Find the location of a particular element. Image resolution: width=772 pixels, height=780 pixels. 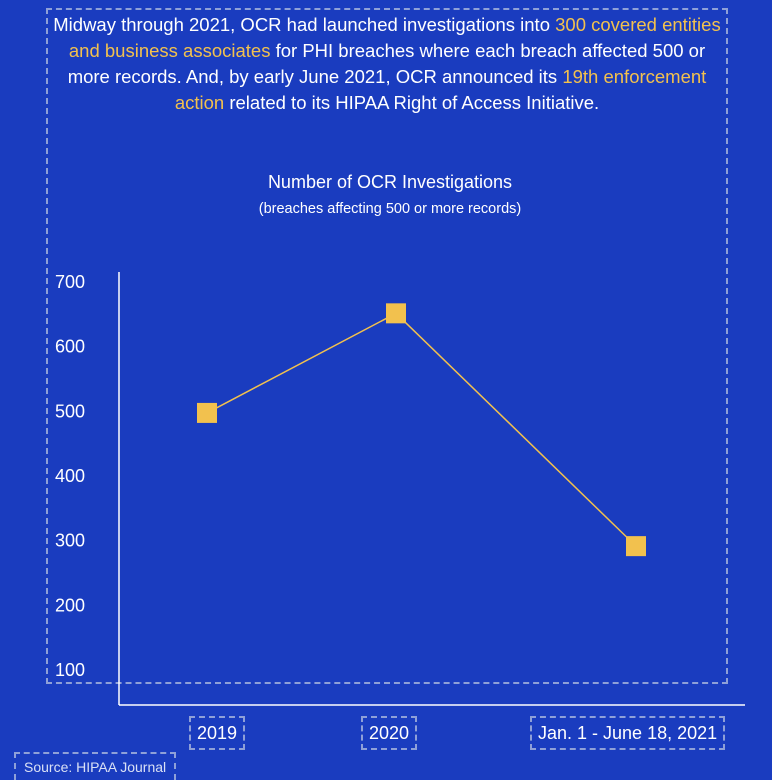

x-tick-label-1: 2020 is located at coordinates (389, 733).